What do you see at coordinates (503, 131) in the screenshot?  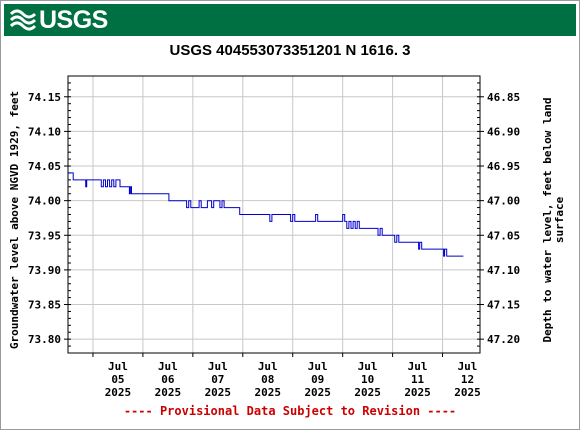 I see `y-tick-label-right: 46.90` at bounding box center [503, 131].